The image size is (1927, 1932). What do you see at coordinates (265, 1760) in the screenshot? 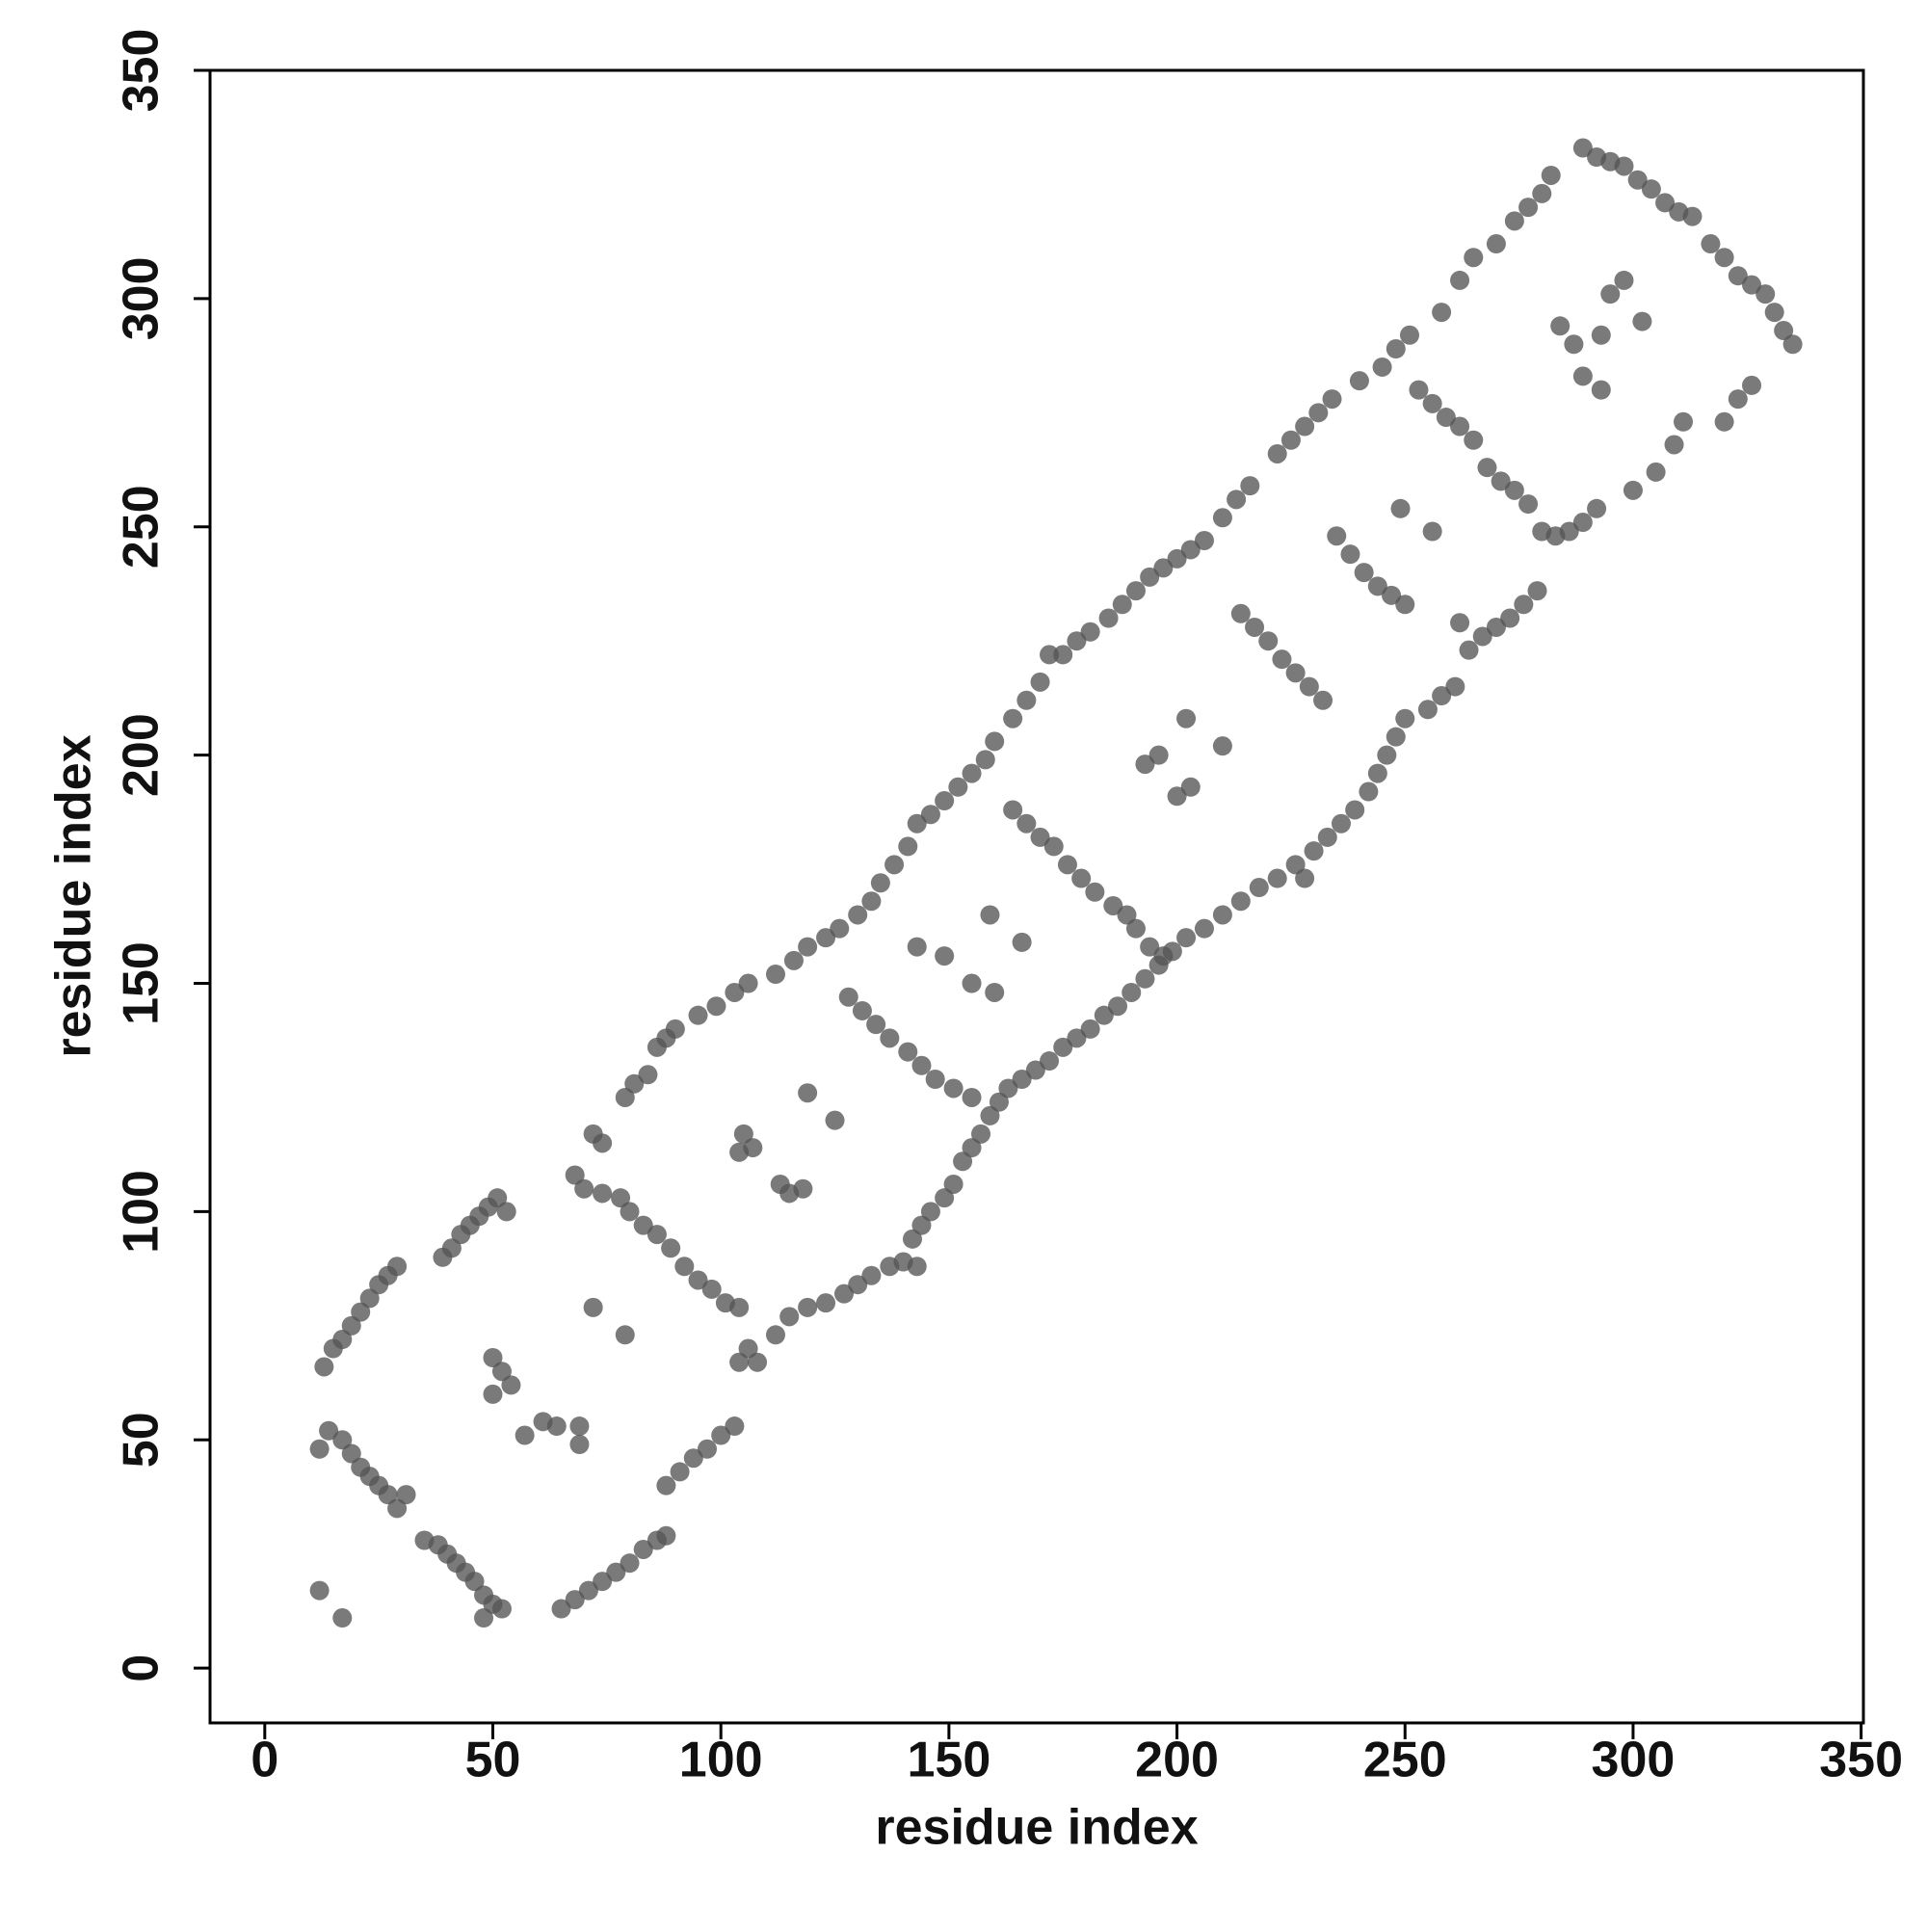
I see `x-tick-label: 0` at bounding box center [265, 1760].